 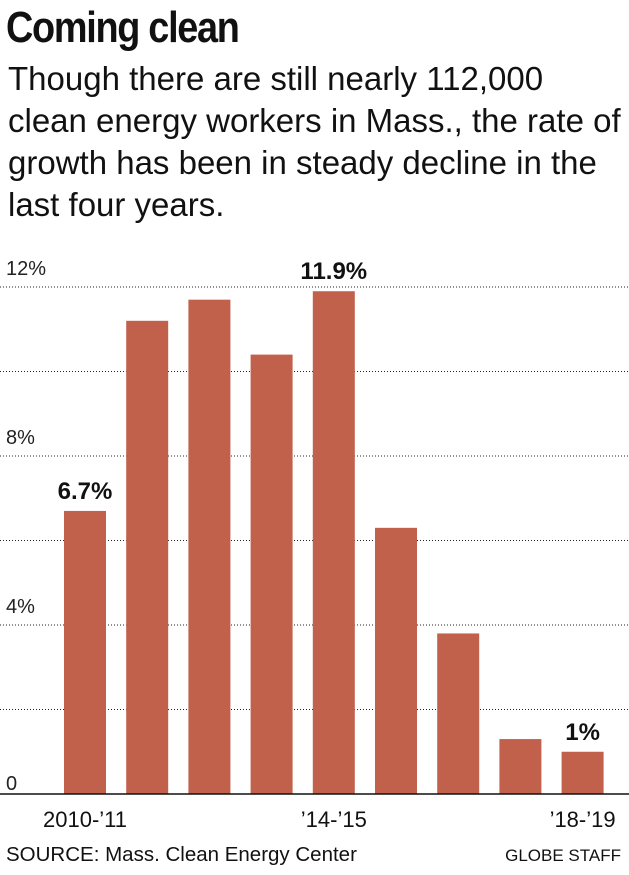 What do you see at coordinates (85, 491) in the screenshot?
I see `data-label: 6.7%` at bounding box center [85, 491].